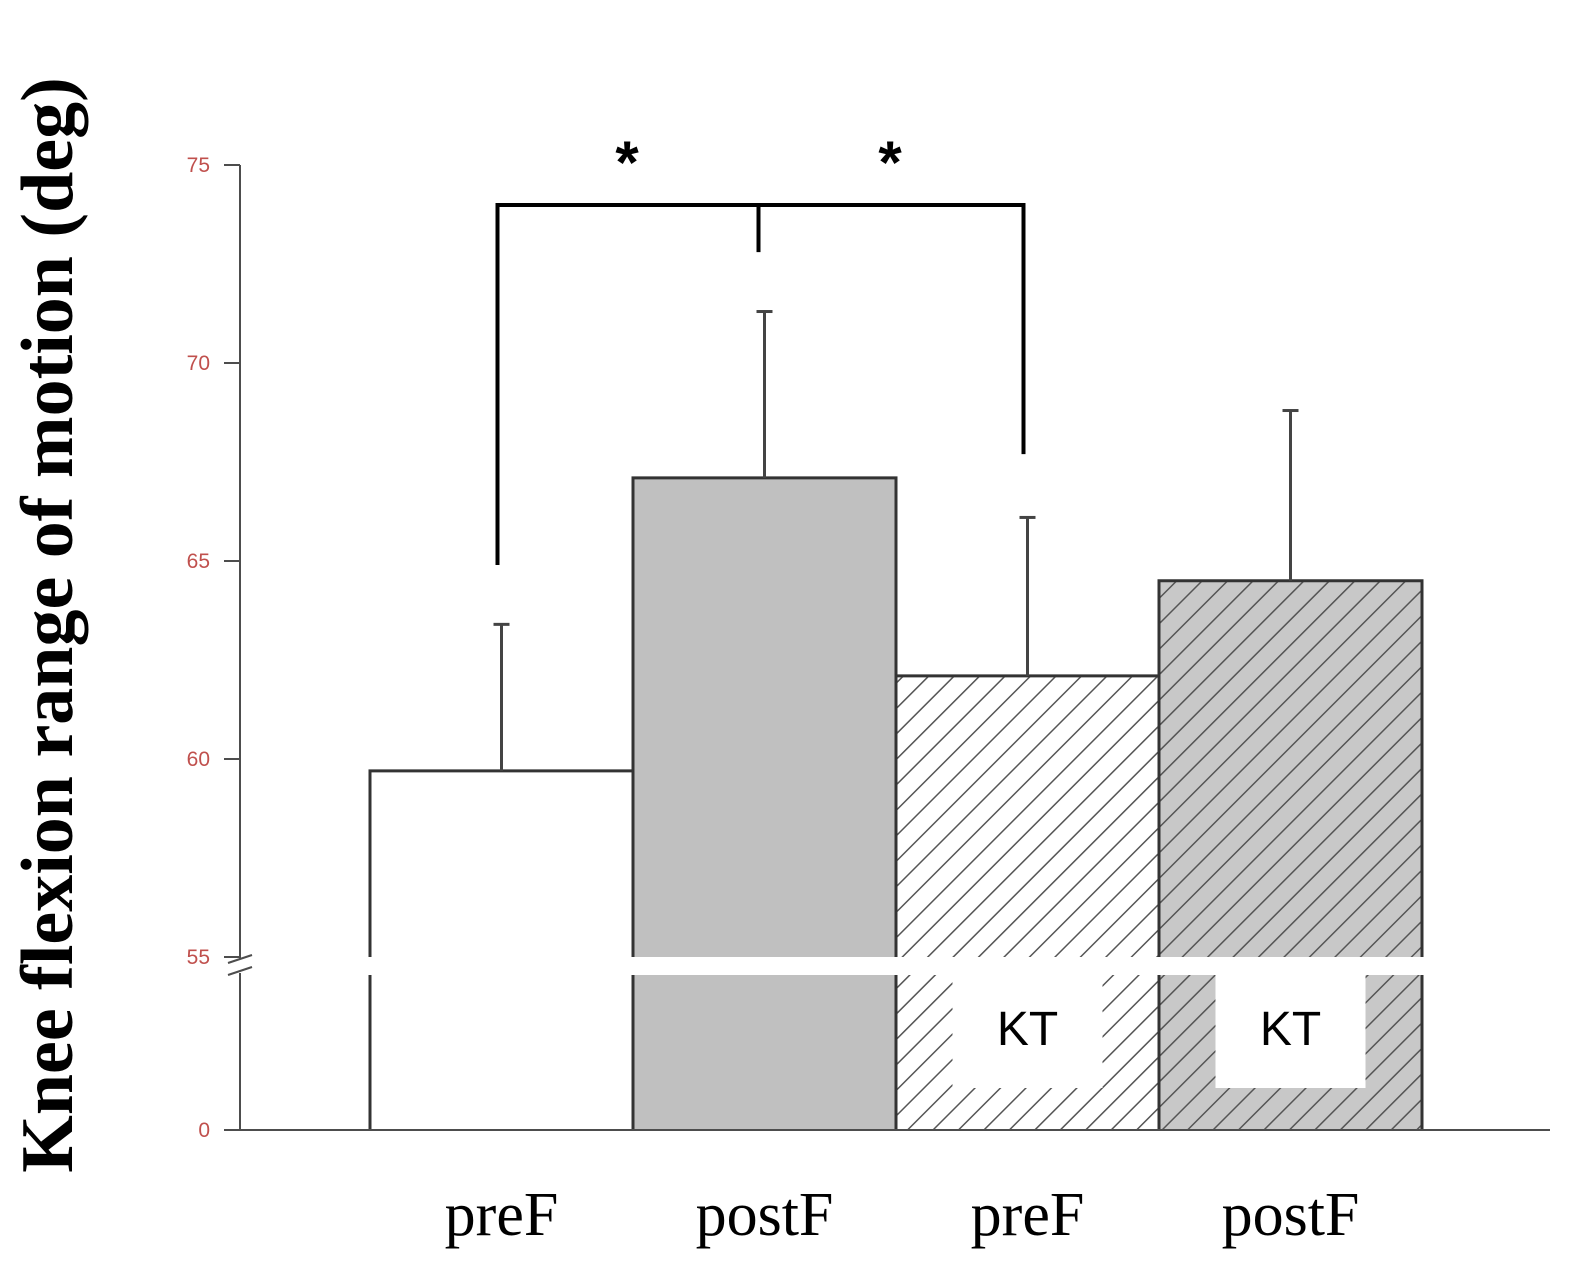 Image resolution: width=1595 pixels, height=1286 pixels. What do you see at coordinates (198, 957) in the screenshot?
I see `y-tick-label-55: 55` at bounding box center [198, 957].